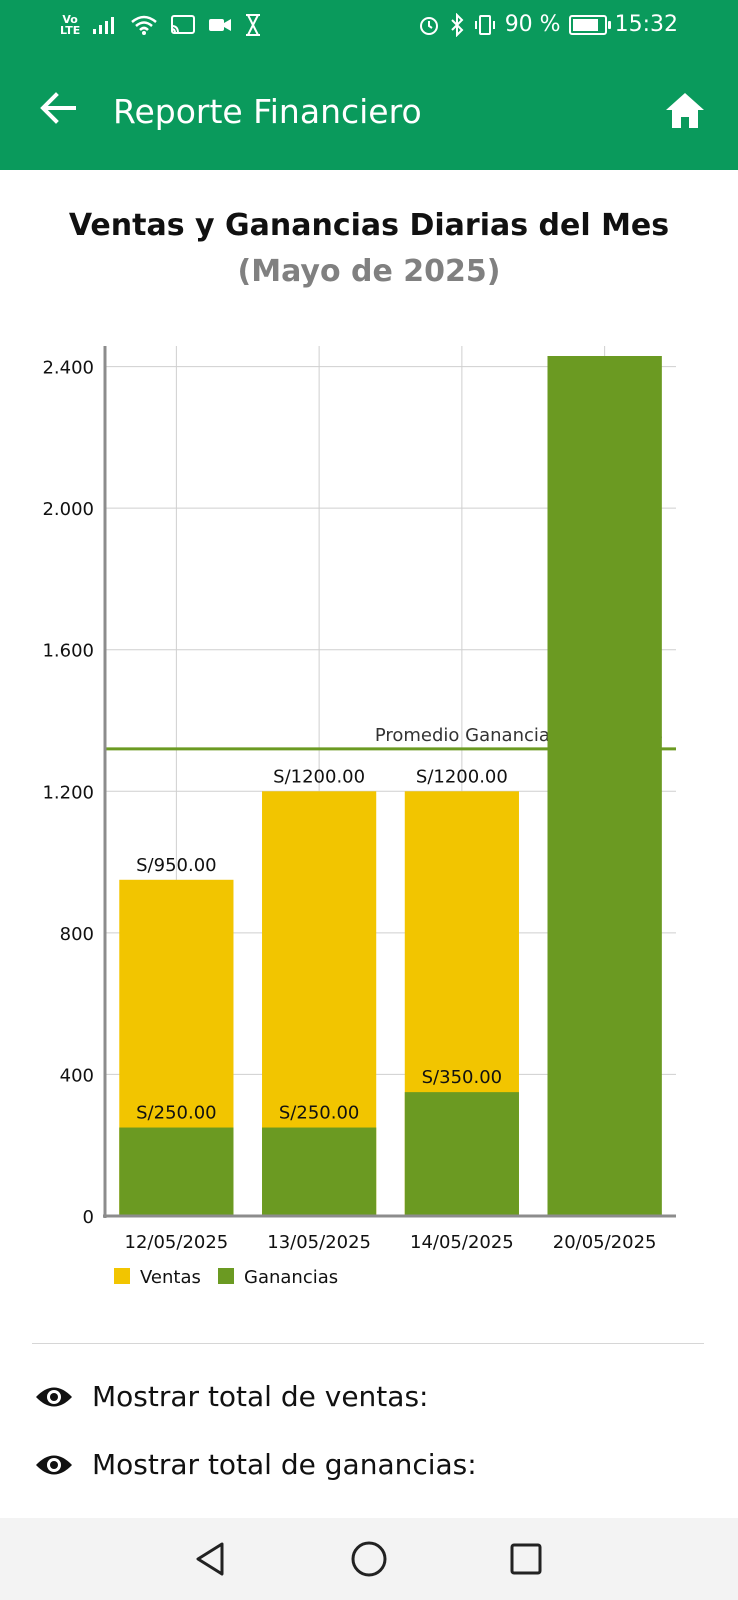 This screenshot has width=738, height=1600. Describe the element at coordinates (253, 25) in the screenshot. I see `hourglass-icon` at that location.